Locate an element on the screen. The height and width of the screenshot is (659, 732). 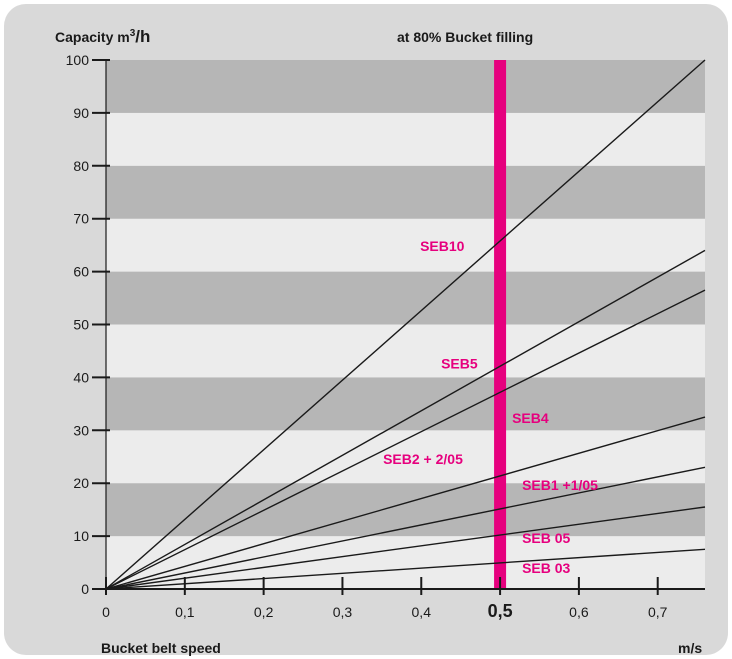
series-label: SEB 05 is located at coordinates (546, 538).